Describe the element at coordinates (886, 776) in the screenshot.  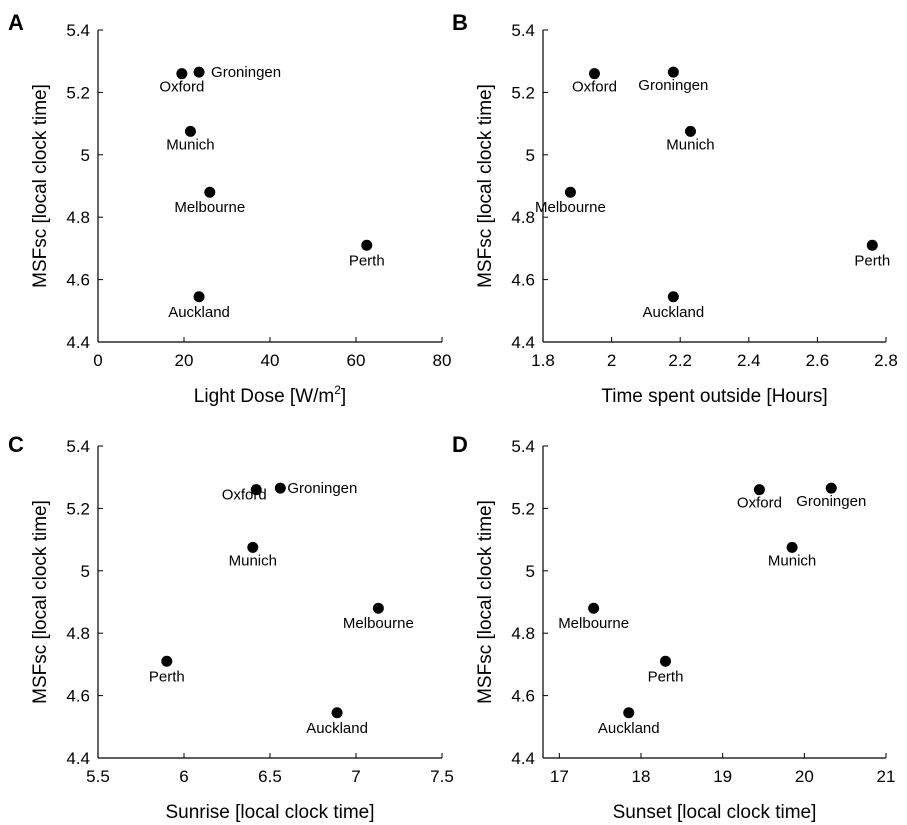
I see `x-tick-label: 21` at that location.